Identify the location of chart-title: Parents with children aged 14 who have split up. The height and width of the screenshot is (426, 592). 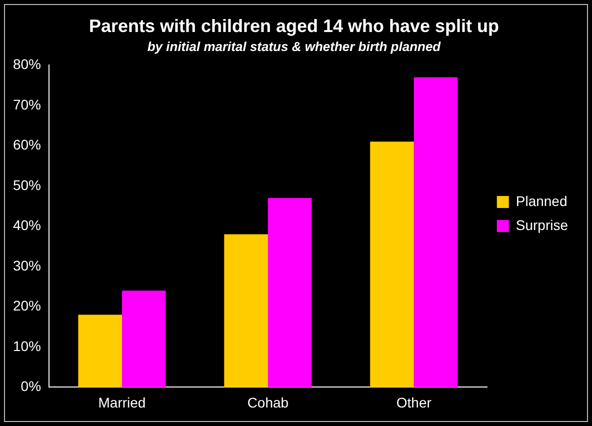
(294, 26).